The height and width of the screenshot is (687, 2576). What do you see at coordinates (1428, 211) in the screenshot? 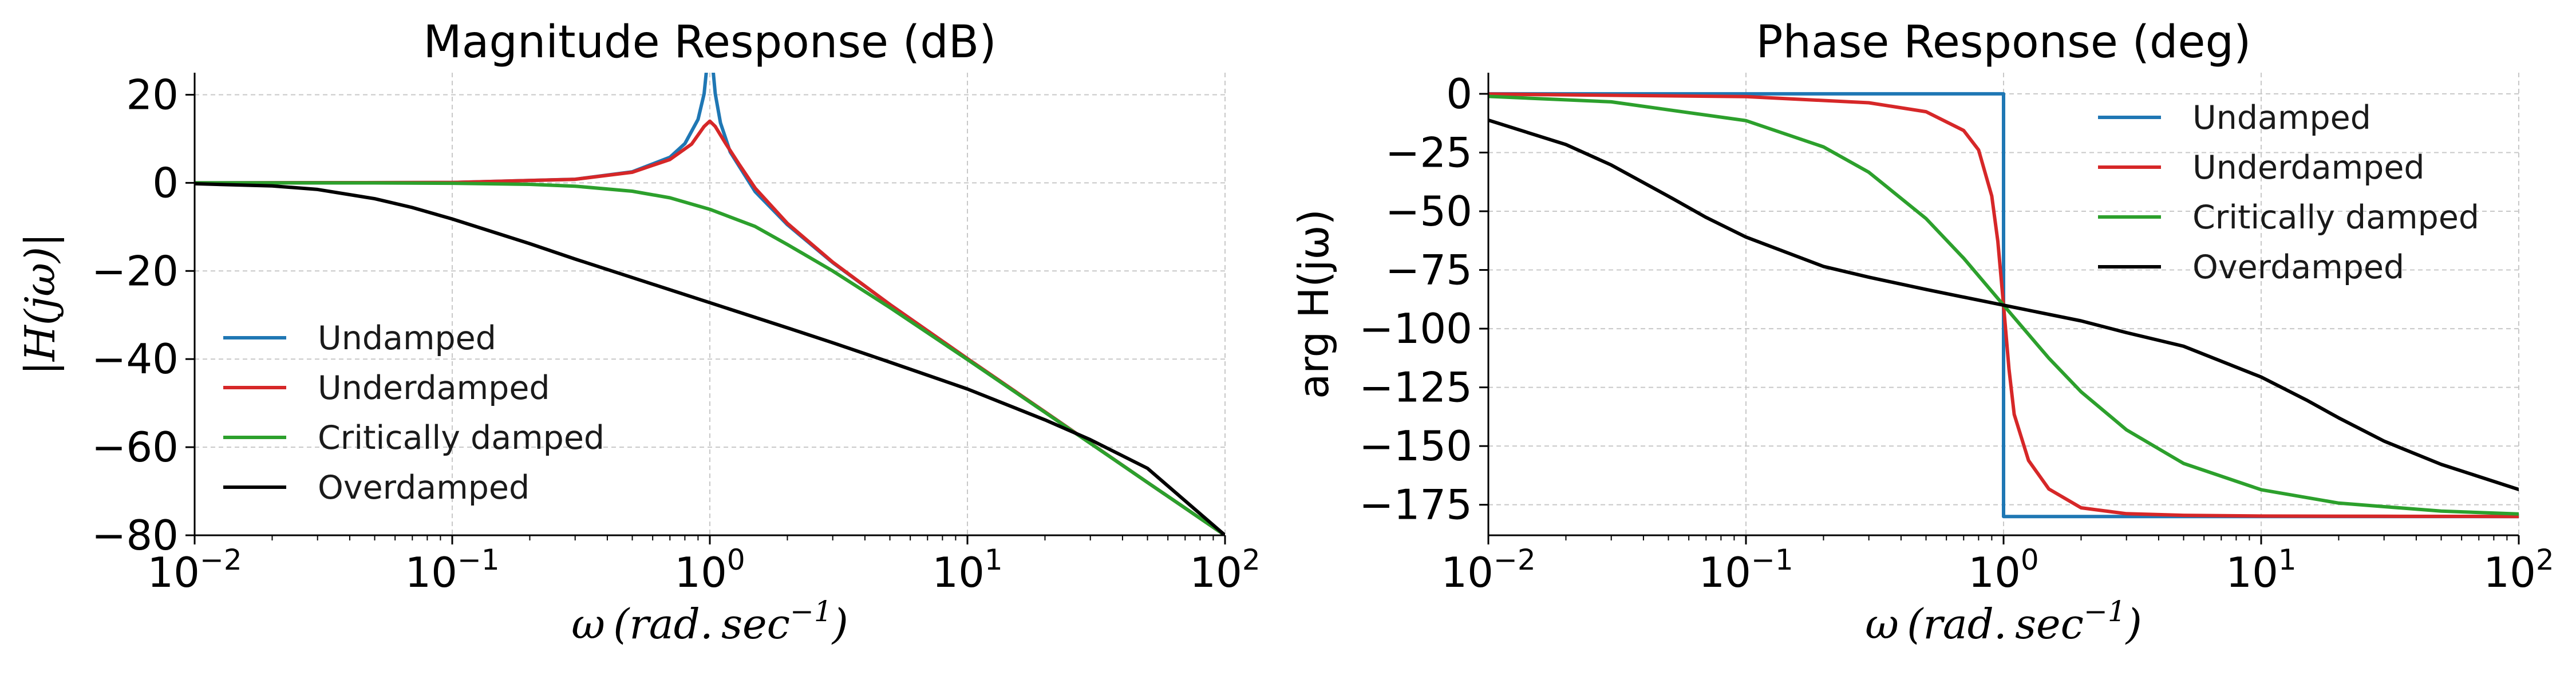
I see `y-tick-label: −50` at bounding box center [1428, 211].